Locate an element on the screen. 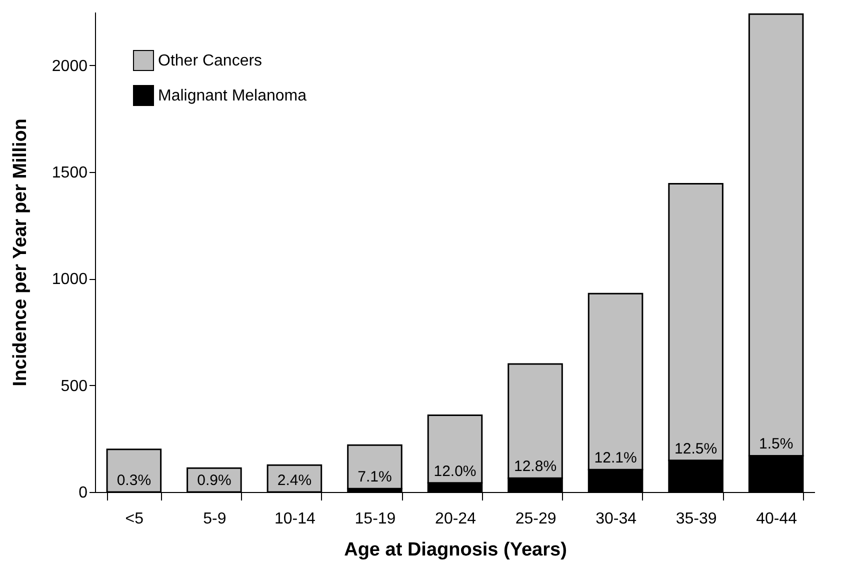 Image resolution: width=864 pixels, height=577 pixels. x-tick-label: 15-19 is located at coordinates (375, 519).